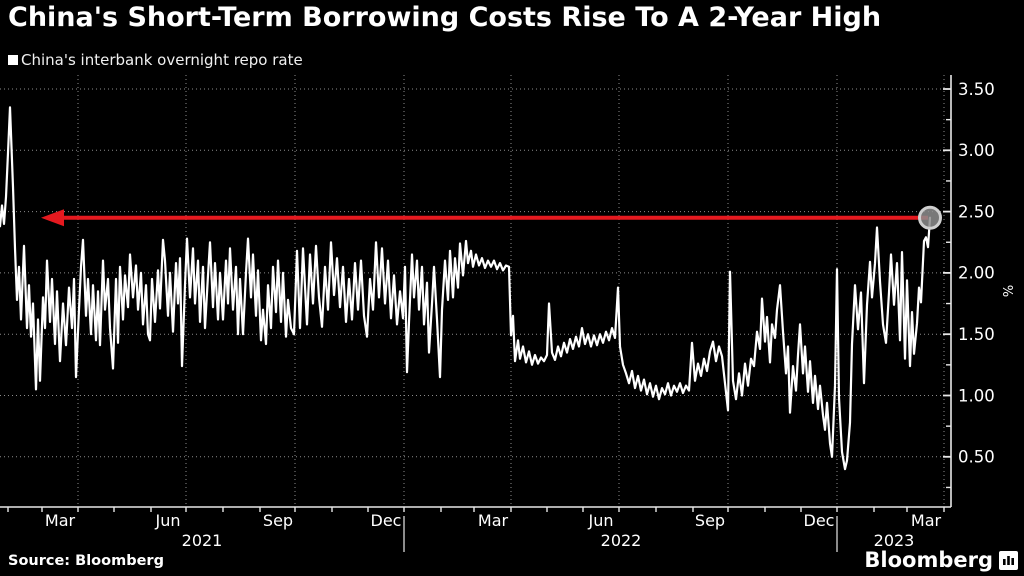  I want to click on y-tick-label: 2.00, so click(976, 273).